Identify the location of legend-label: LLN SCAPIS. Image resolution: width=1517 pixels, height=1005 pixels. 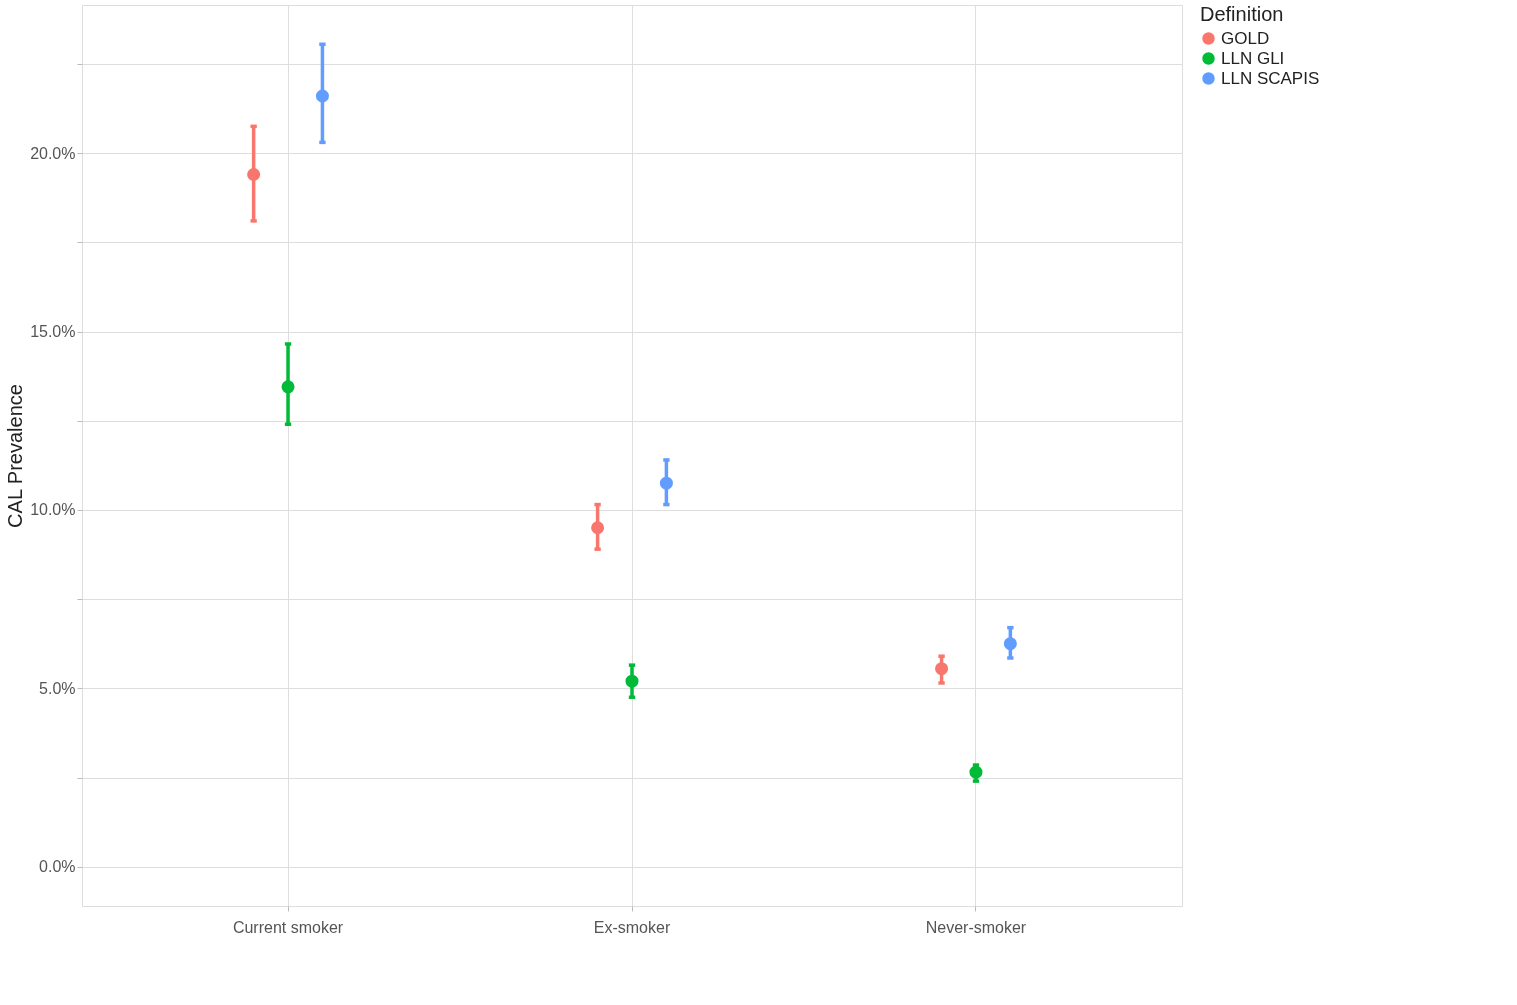
(1270, 78).